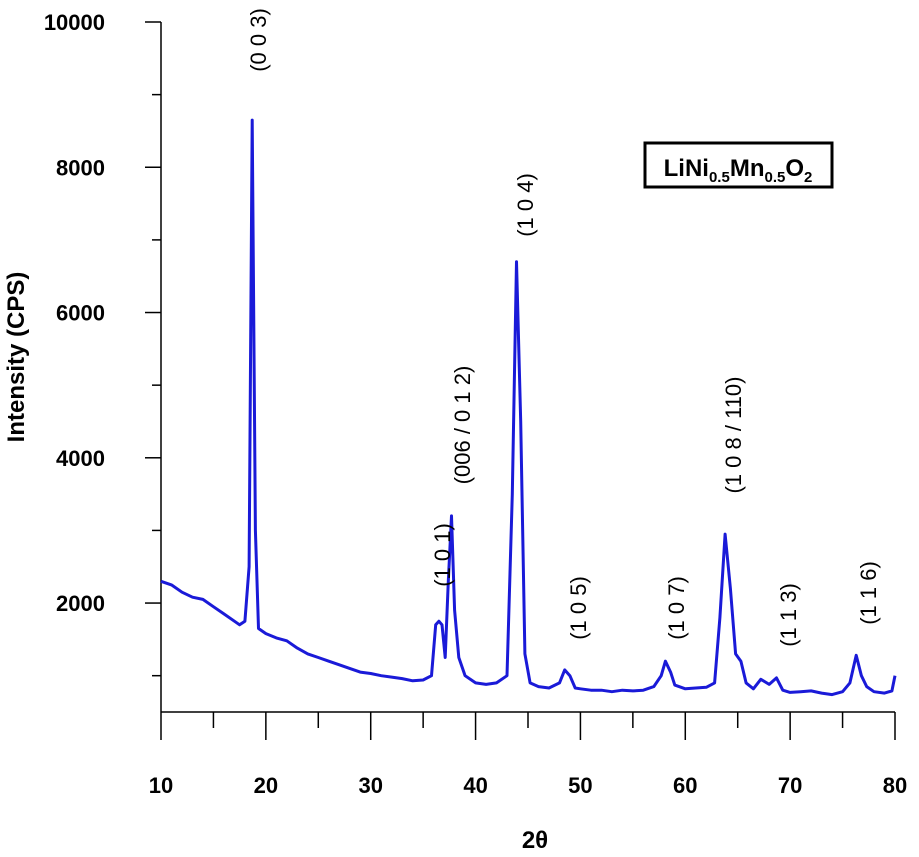  I want to click on peak-label: (1 0 1), so click(442, 555).